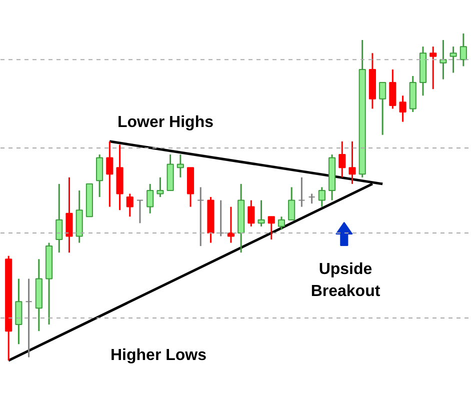  Describe the element at coordinates (165, 122) in the screenshot. I see `annotation: Lower Highs` at that location.